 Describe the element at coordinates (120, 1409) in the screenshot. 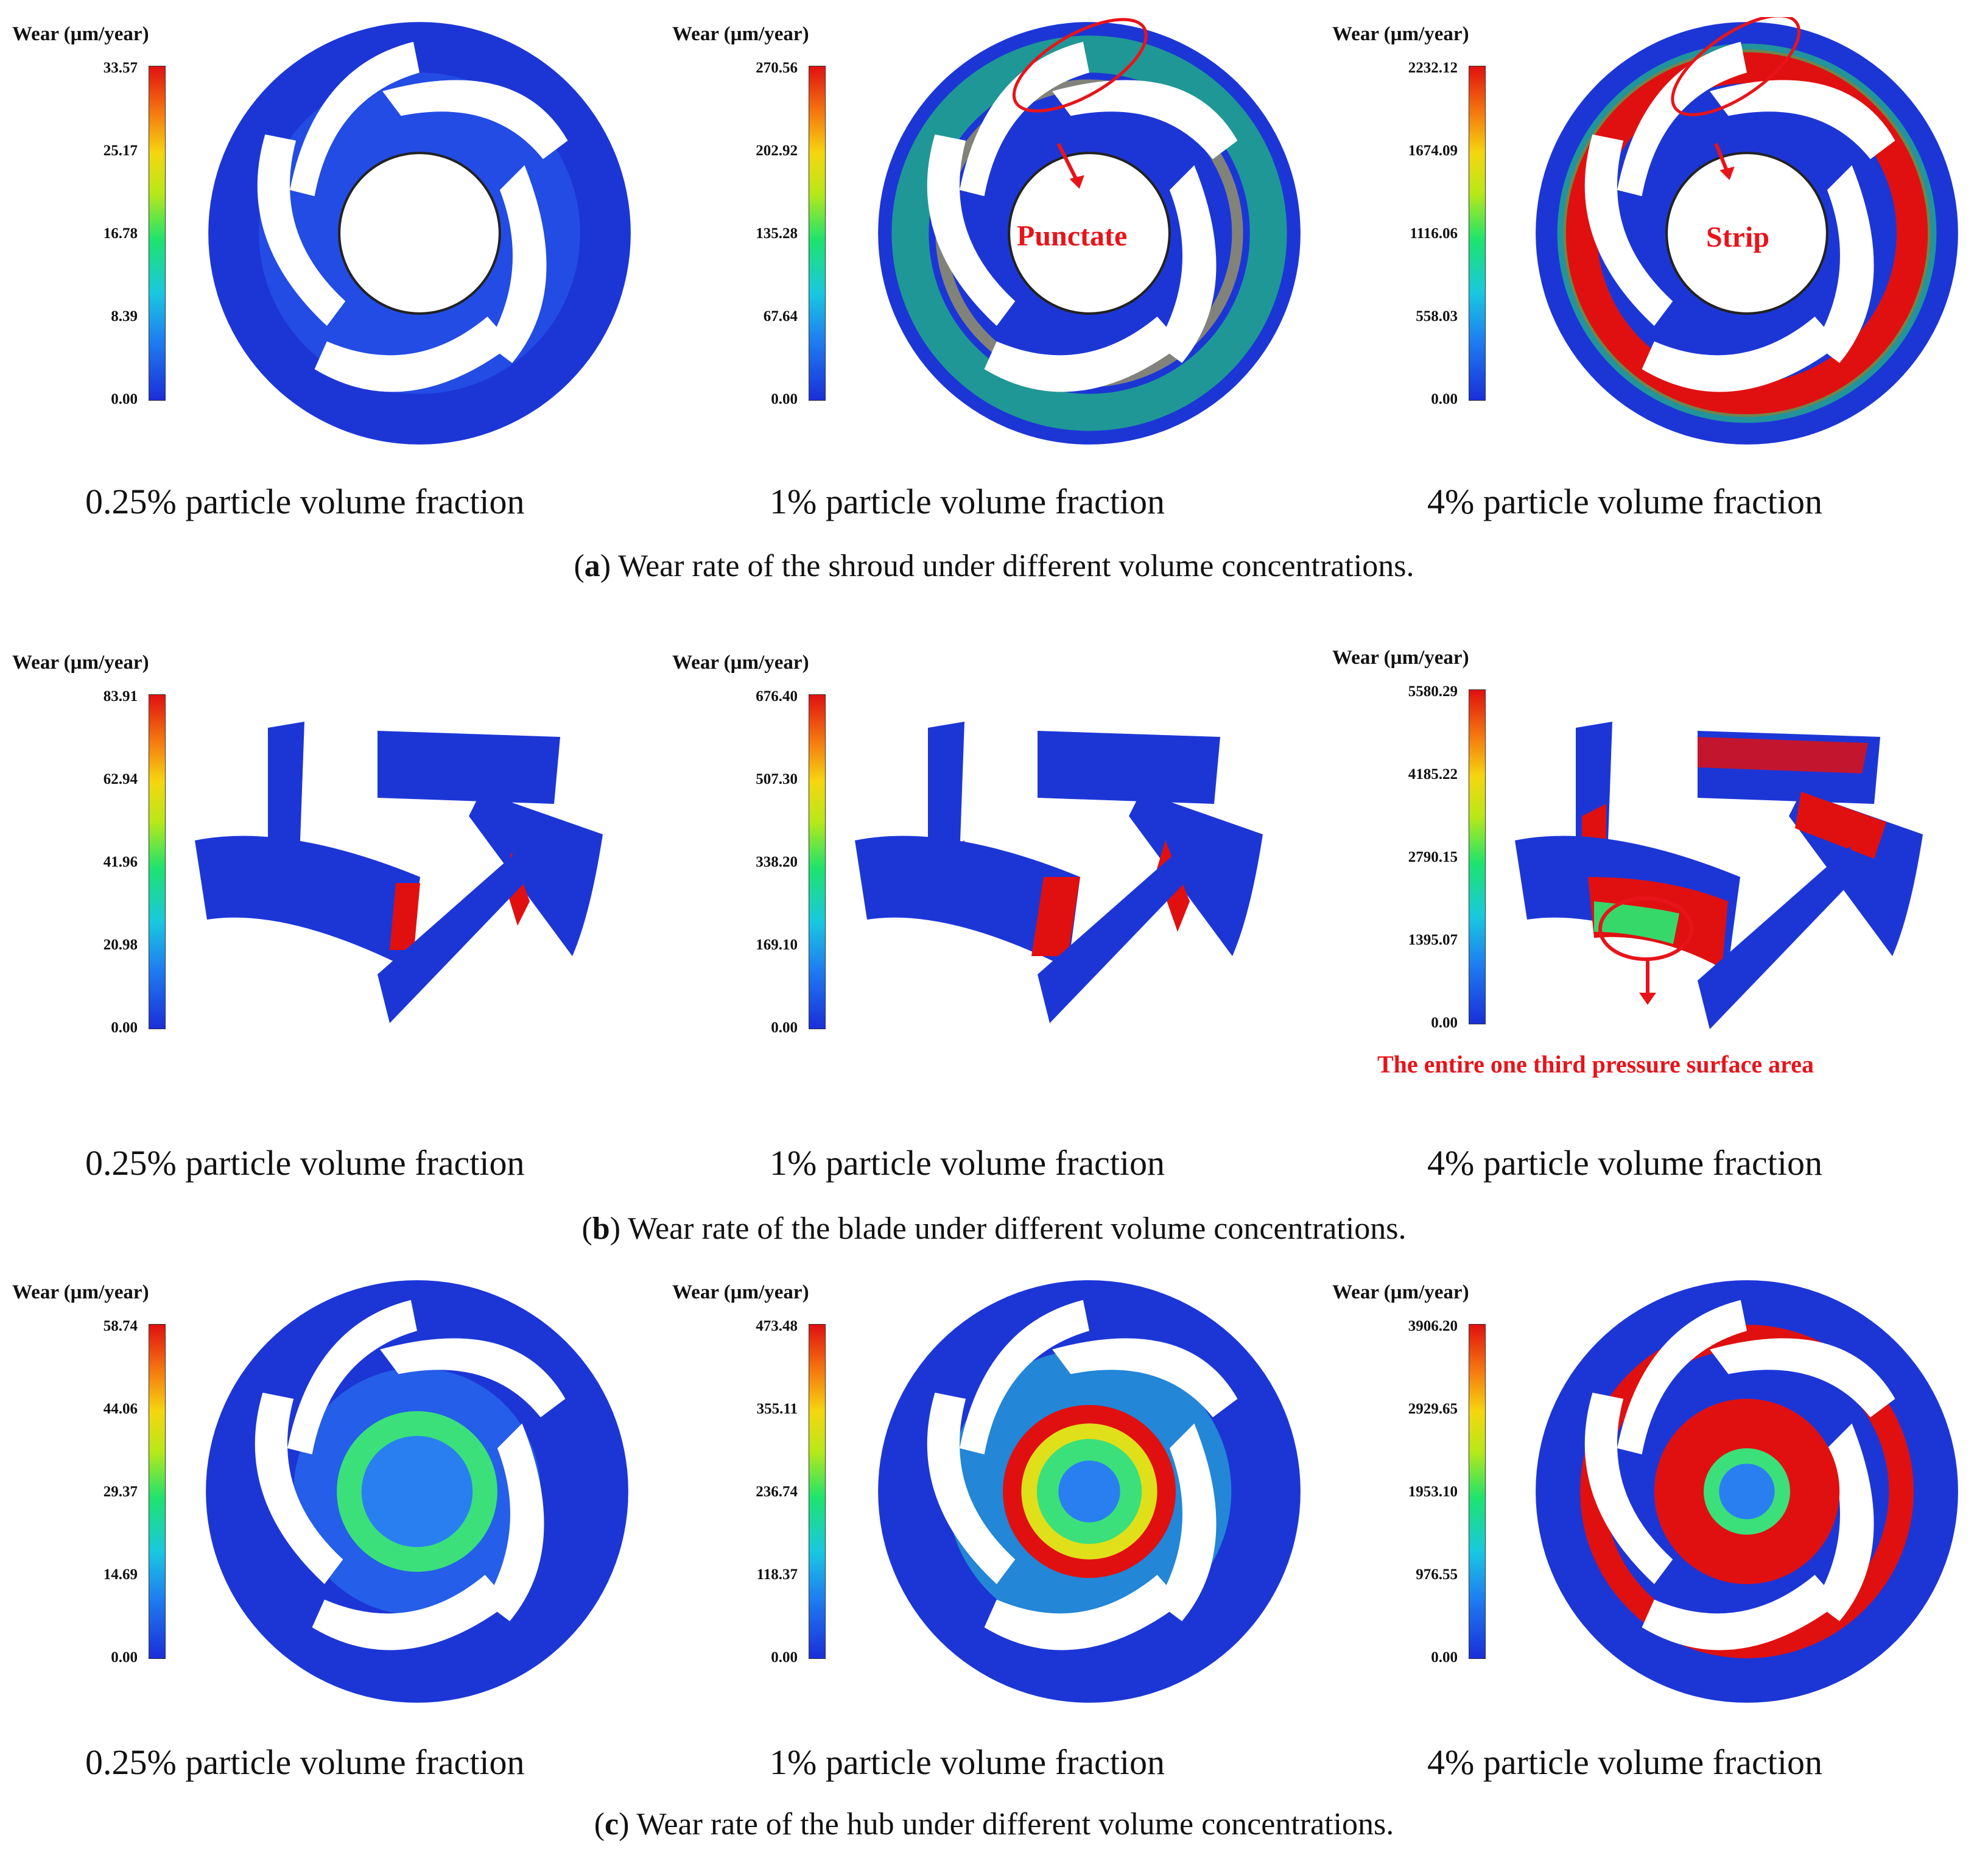

I see `colorbar-tick: 44.06` at that location.